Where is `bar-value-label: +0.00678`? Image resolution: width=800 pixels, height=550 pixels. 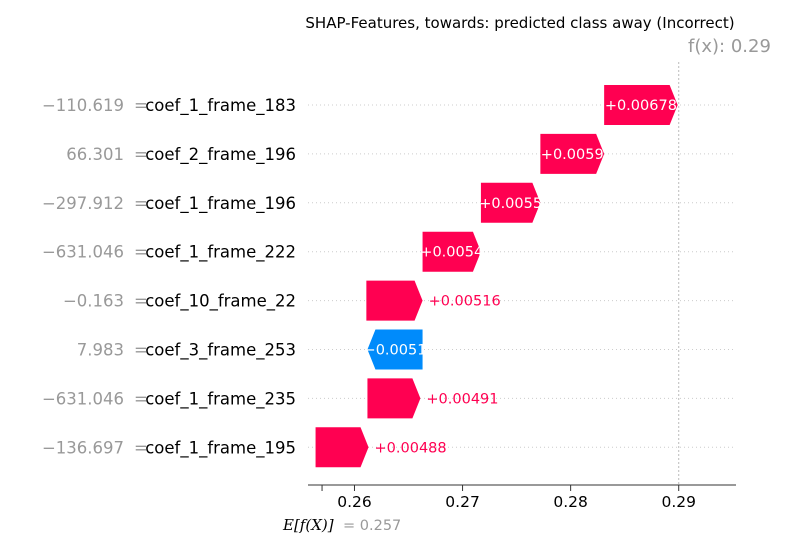
bar-value-label: +0.00678 is located at coordinates (641, 106).